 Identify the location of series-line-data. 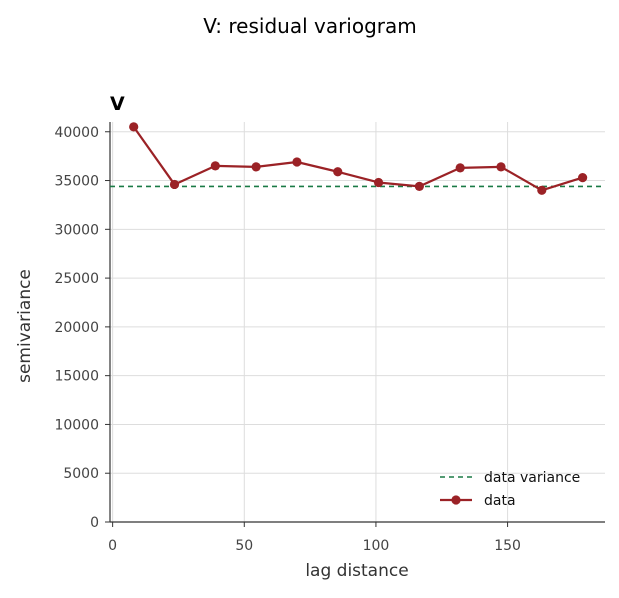
(357, 159).